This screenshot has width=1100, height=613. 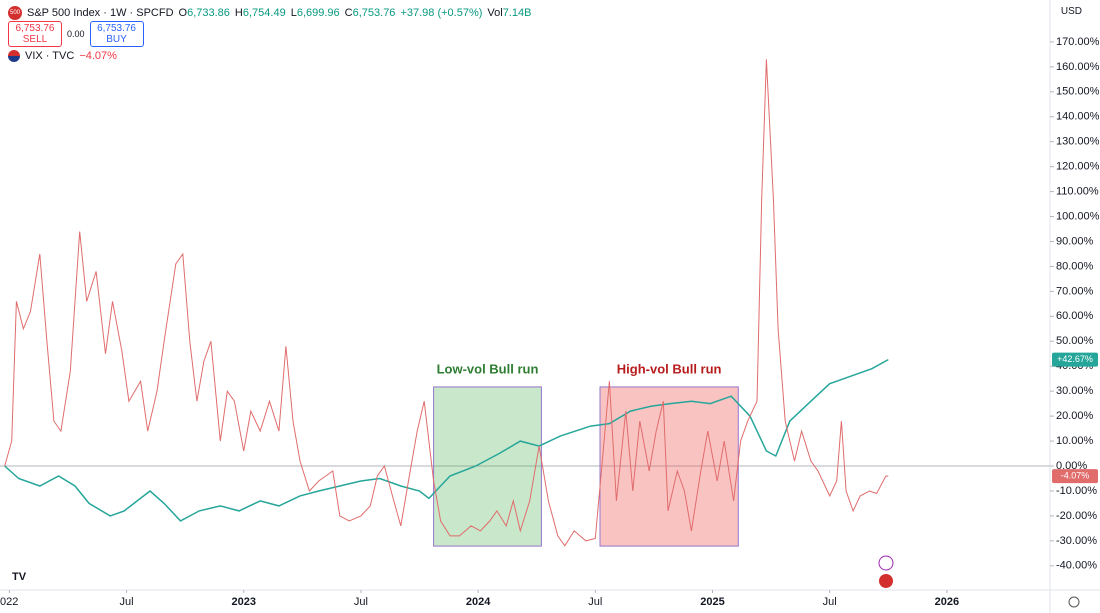 What do you see at coordinates (14, 55) in the screenshot?
I see `compare-flag` at bounding box center [14, 55].